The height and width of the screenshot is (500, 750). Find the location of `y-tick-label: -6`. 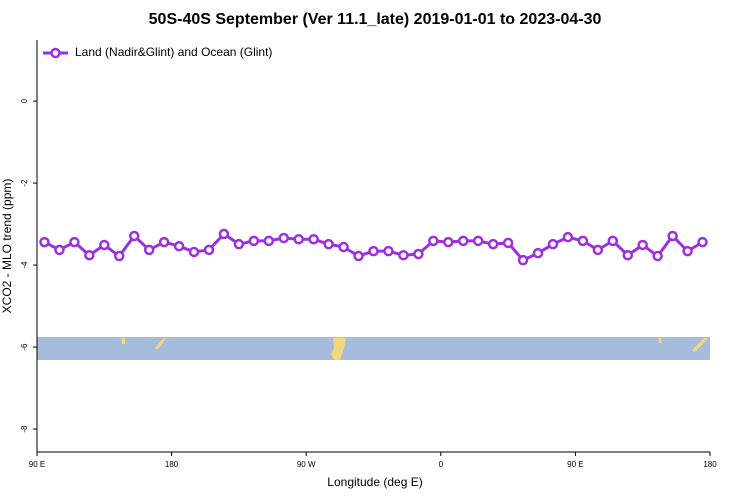

y-tick-label: -6 is located at coordinates (24, 347).